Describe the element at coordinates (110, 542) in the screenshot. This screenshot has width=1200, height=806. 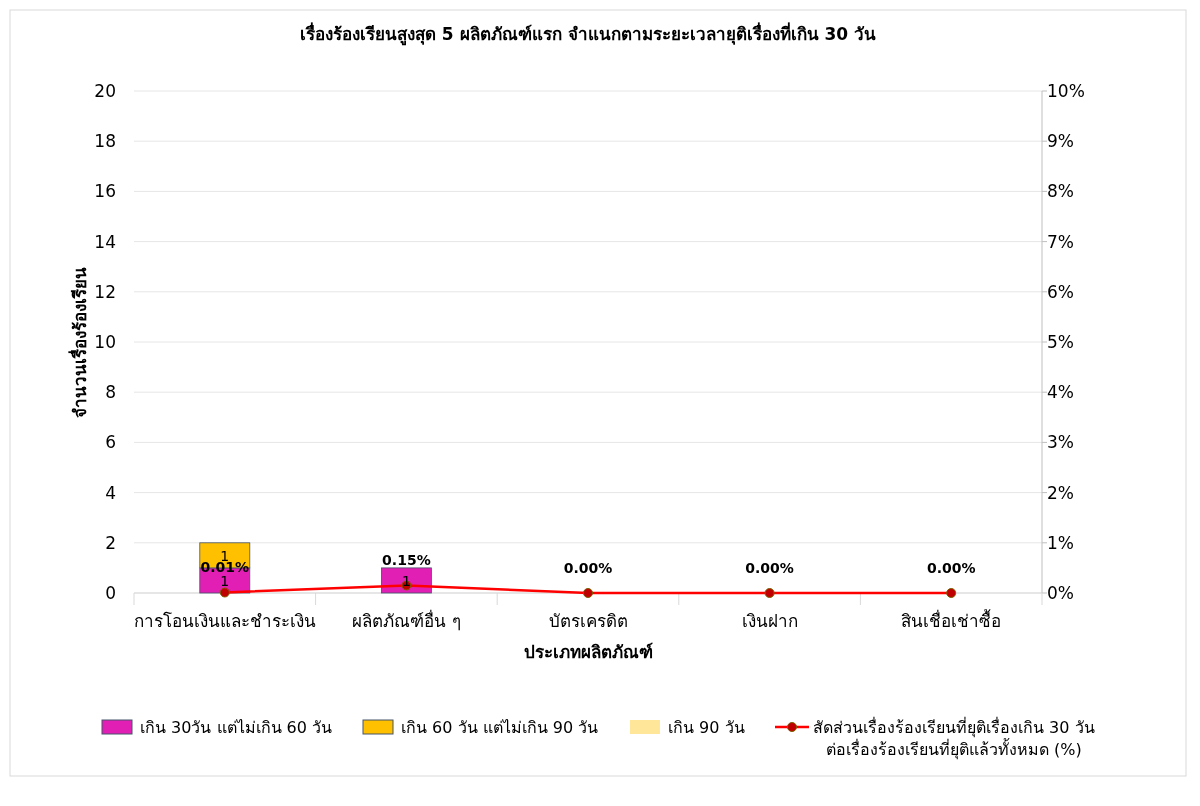
I see `y-tick-label: 2` at that location.